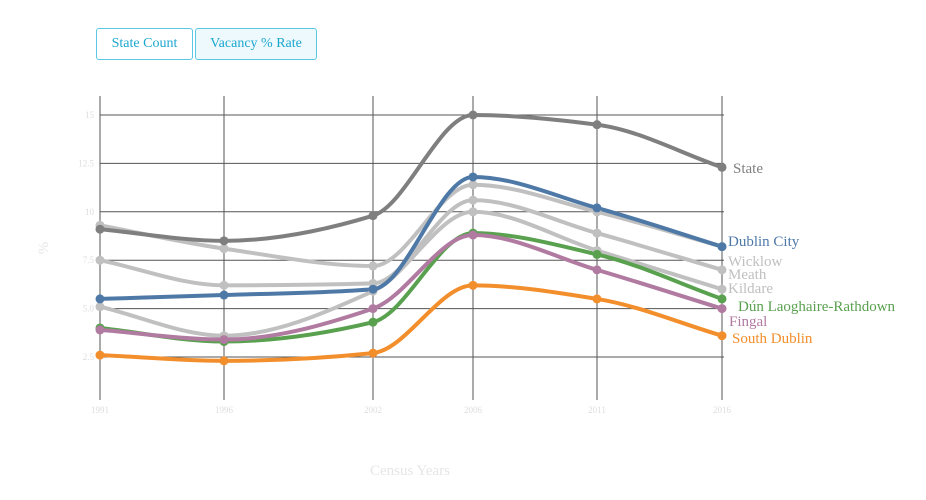  I want to click on series-label-meath: Meath, so click(747, 275).